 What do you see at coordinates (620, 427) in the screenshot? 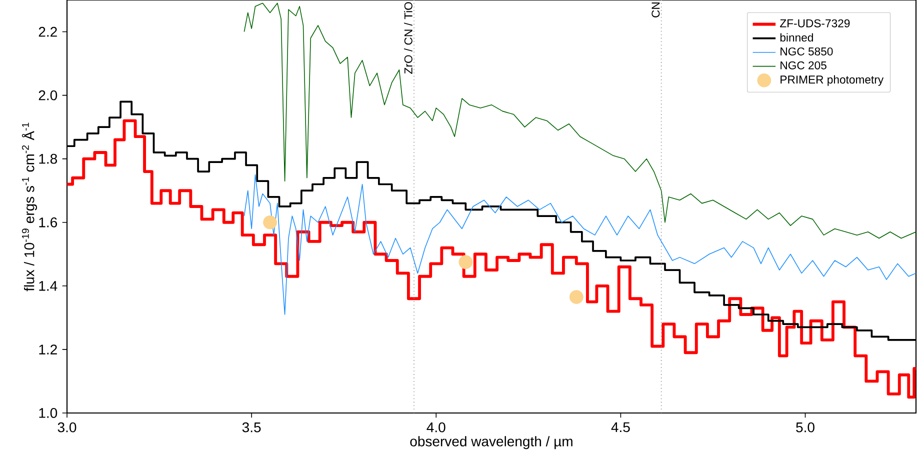
I see `x-tick-label: 4.5` at bounding box center [620, 427].